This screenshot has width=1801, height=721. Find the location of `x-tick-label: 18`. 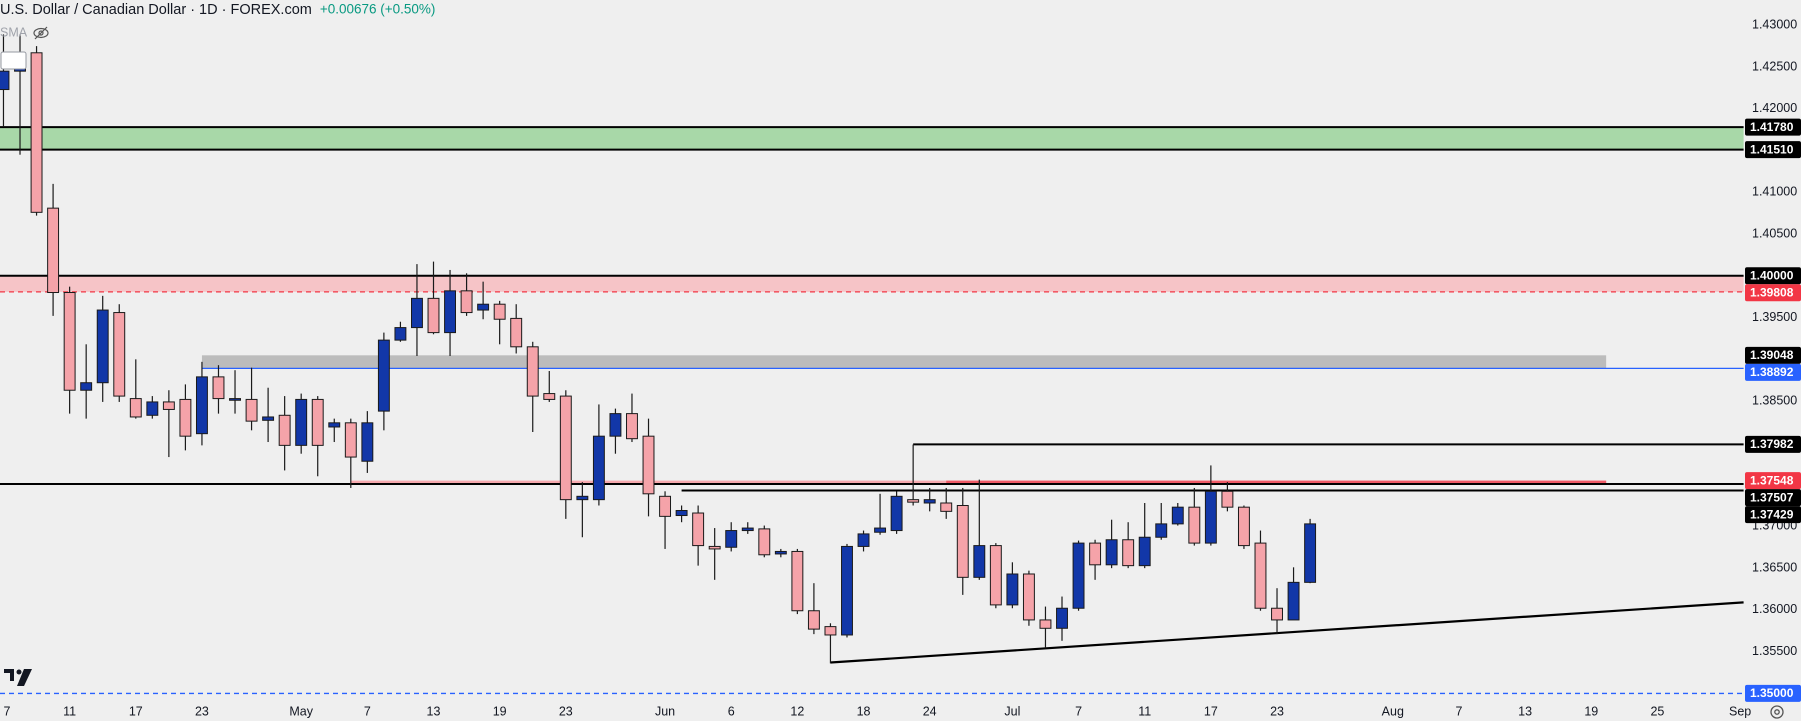

x-tick-label: 18 is located at coordinates (864, 711).